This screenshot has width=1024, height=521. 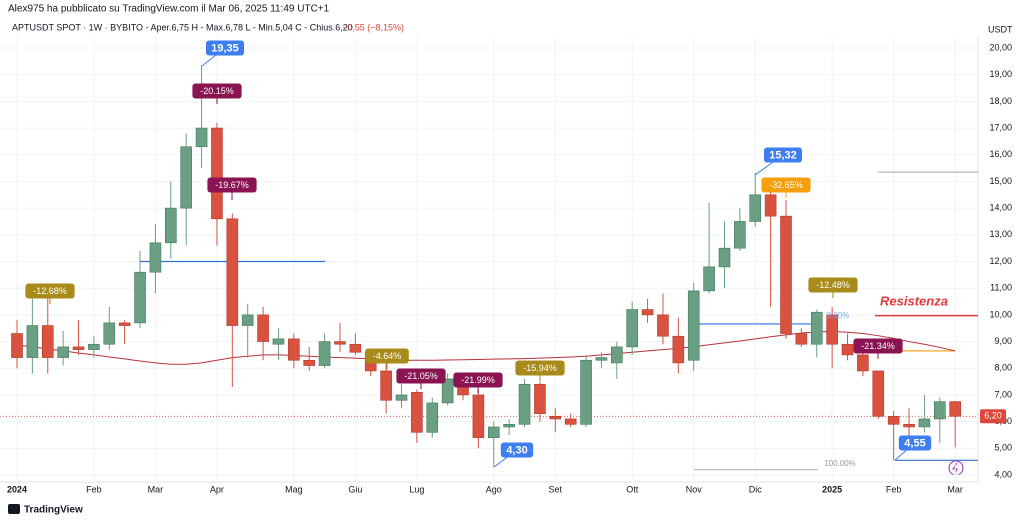 I want to click on y-tick-label: 14,00, so click(x=1000, y=208).